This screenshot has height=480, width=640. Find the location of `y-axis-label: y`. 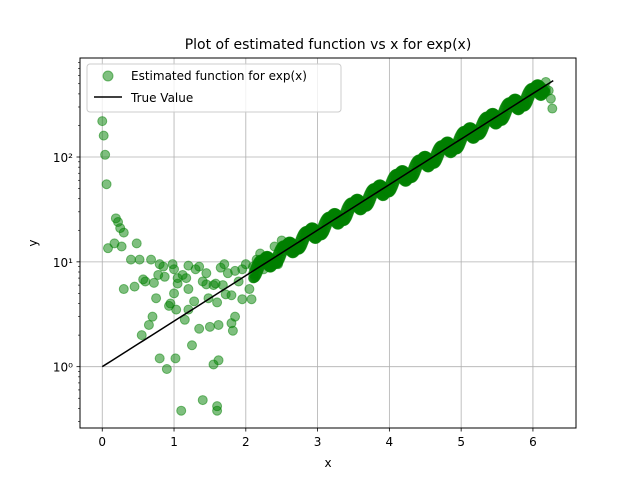

y-axis-label: y is located at coordinates (33, 242).